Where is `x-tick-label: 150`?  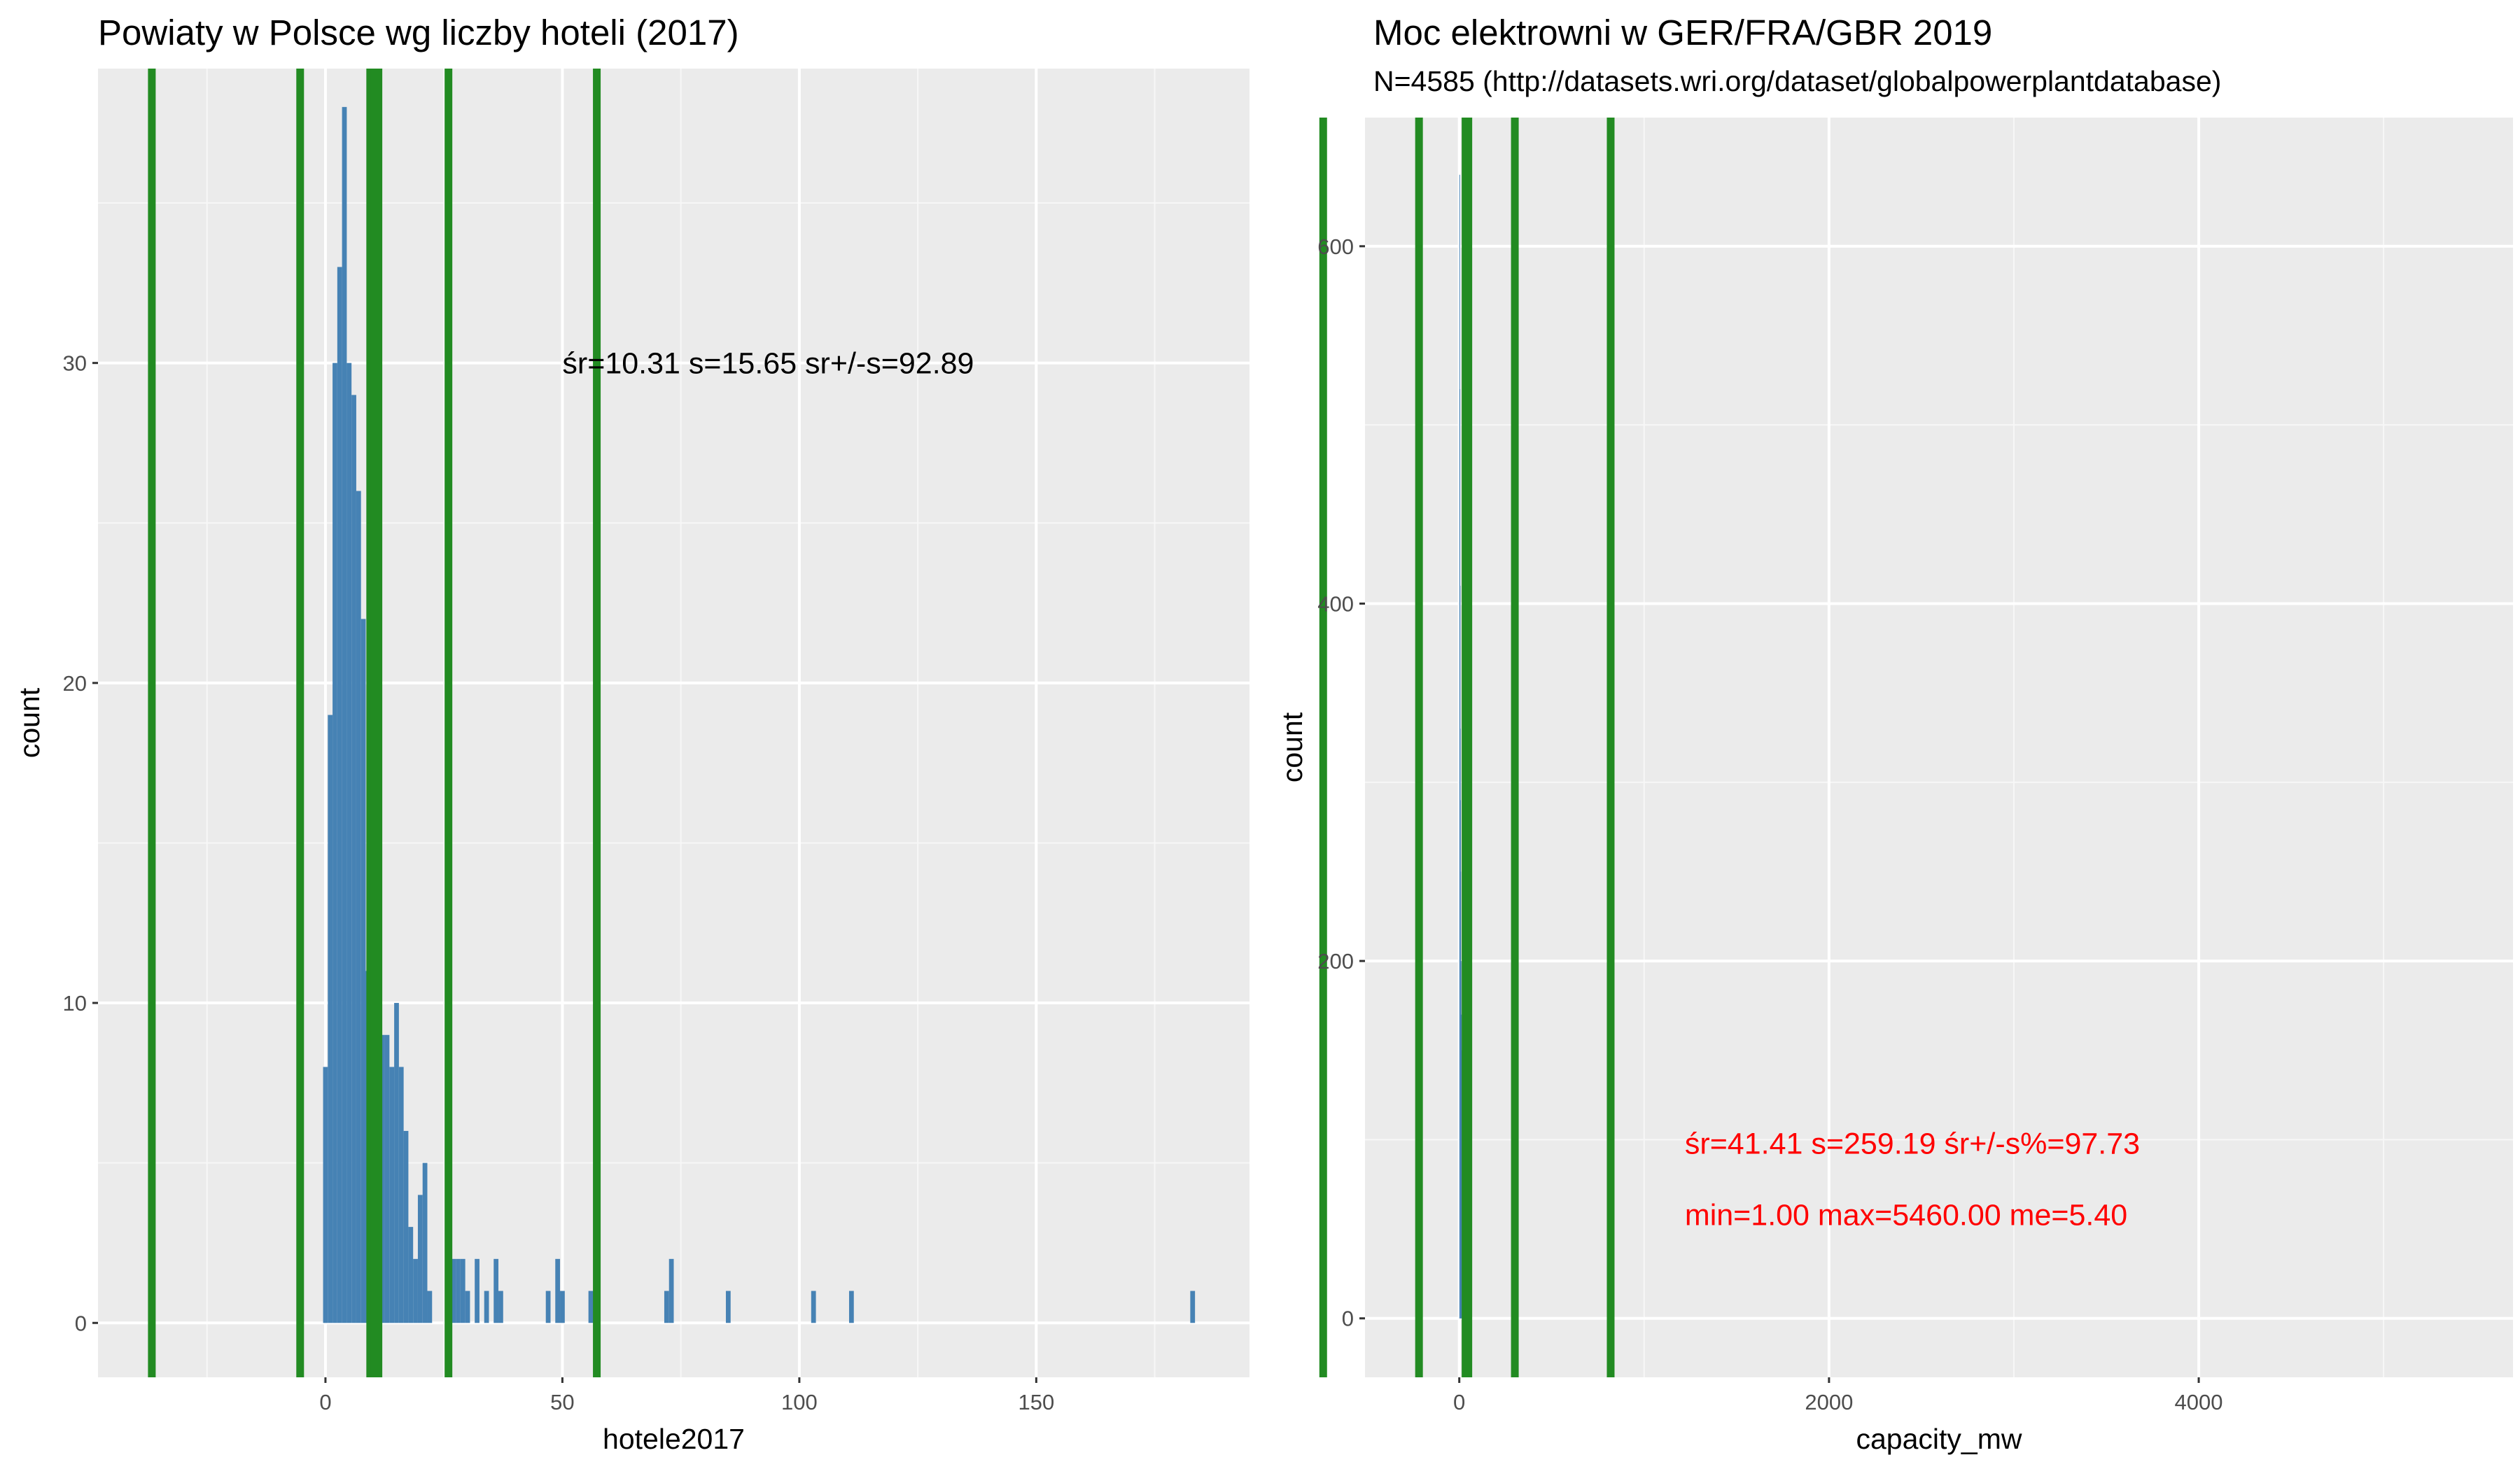 x-tick-label: 150 is located at coordinates (1036, 1402).